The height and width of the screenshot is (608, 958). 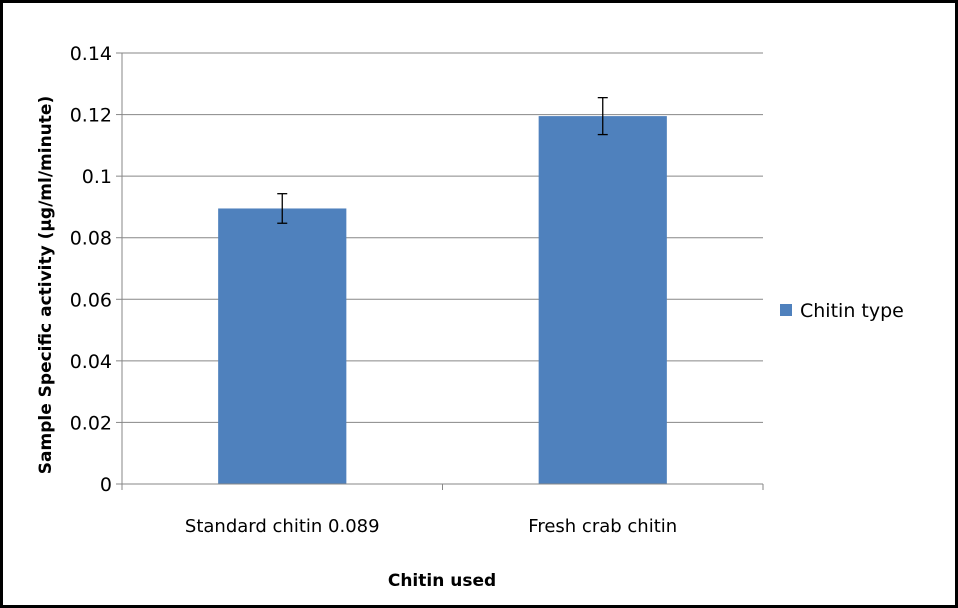 What do you see at coordinates (97, 177) in the screenshot?
I see `y-tick-label: 0.1` at bounding box center [97, 177].